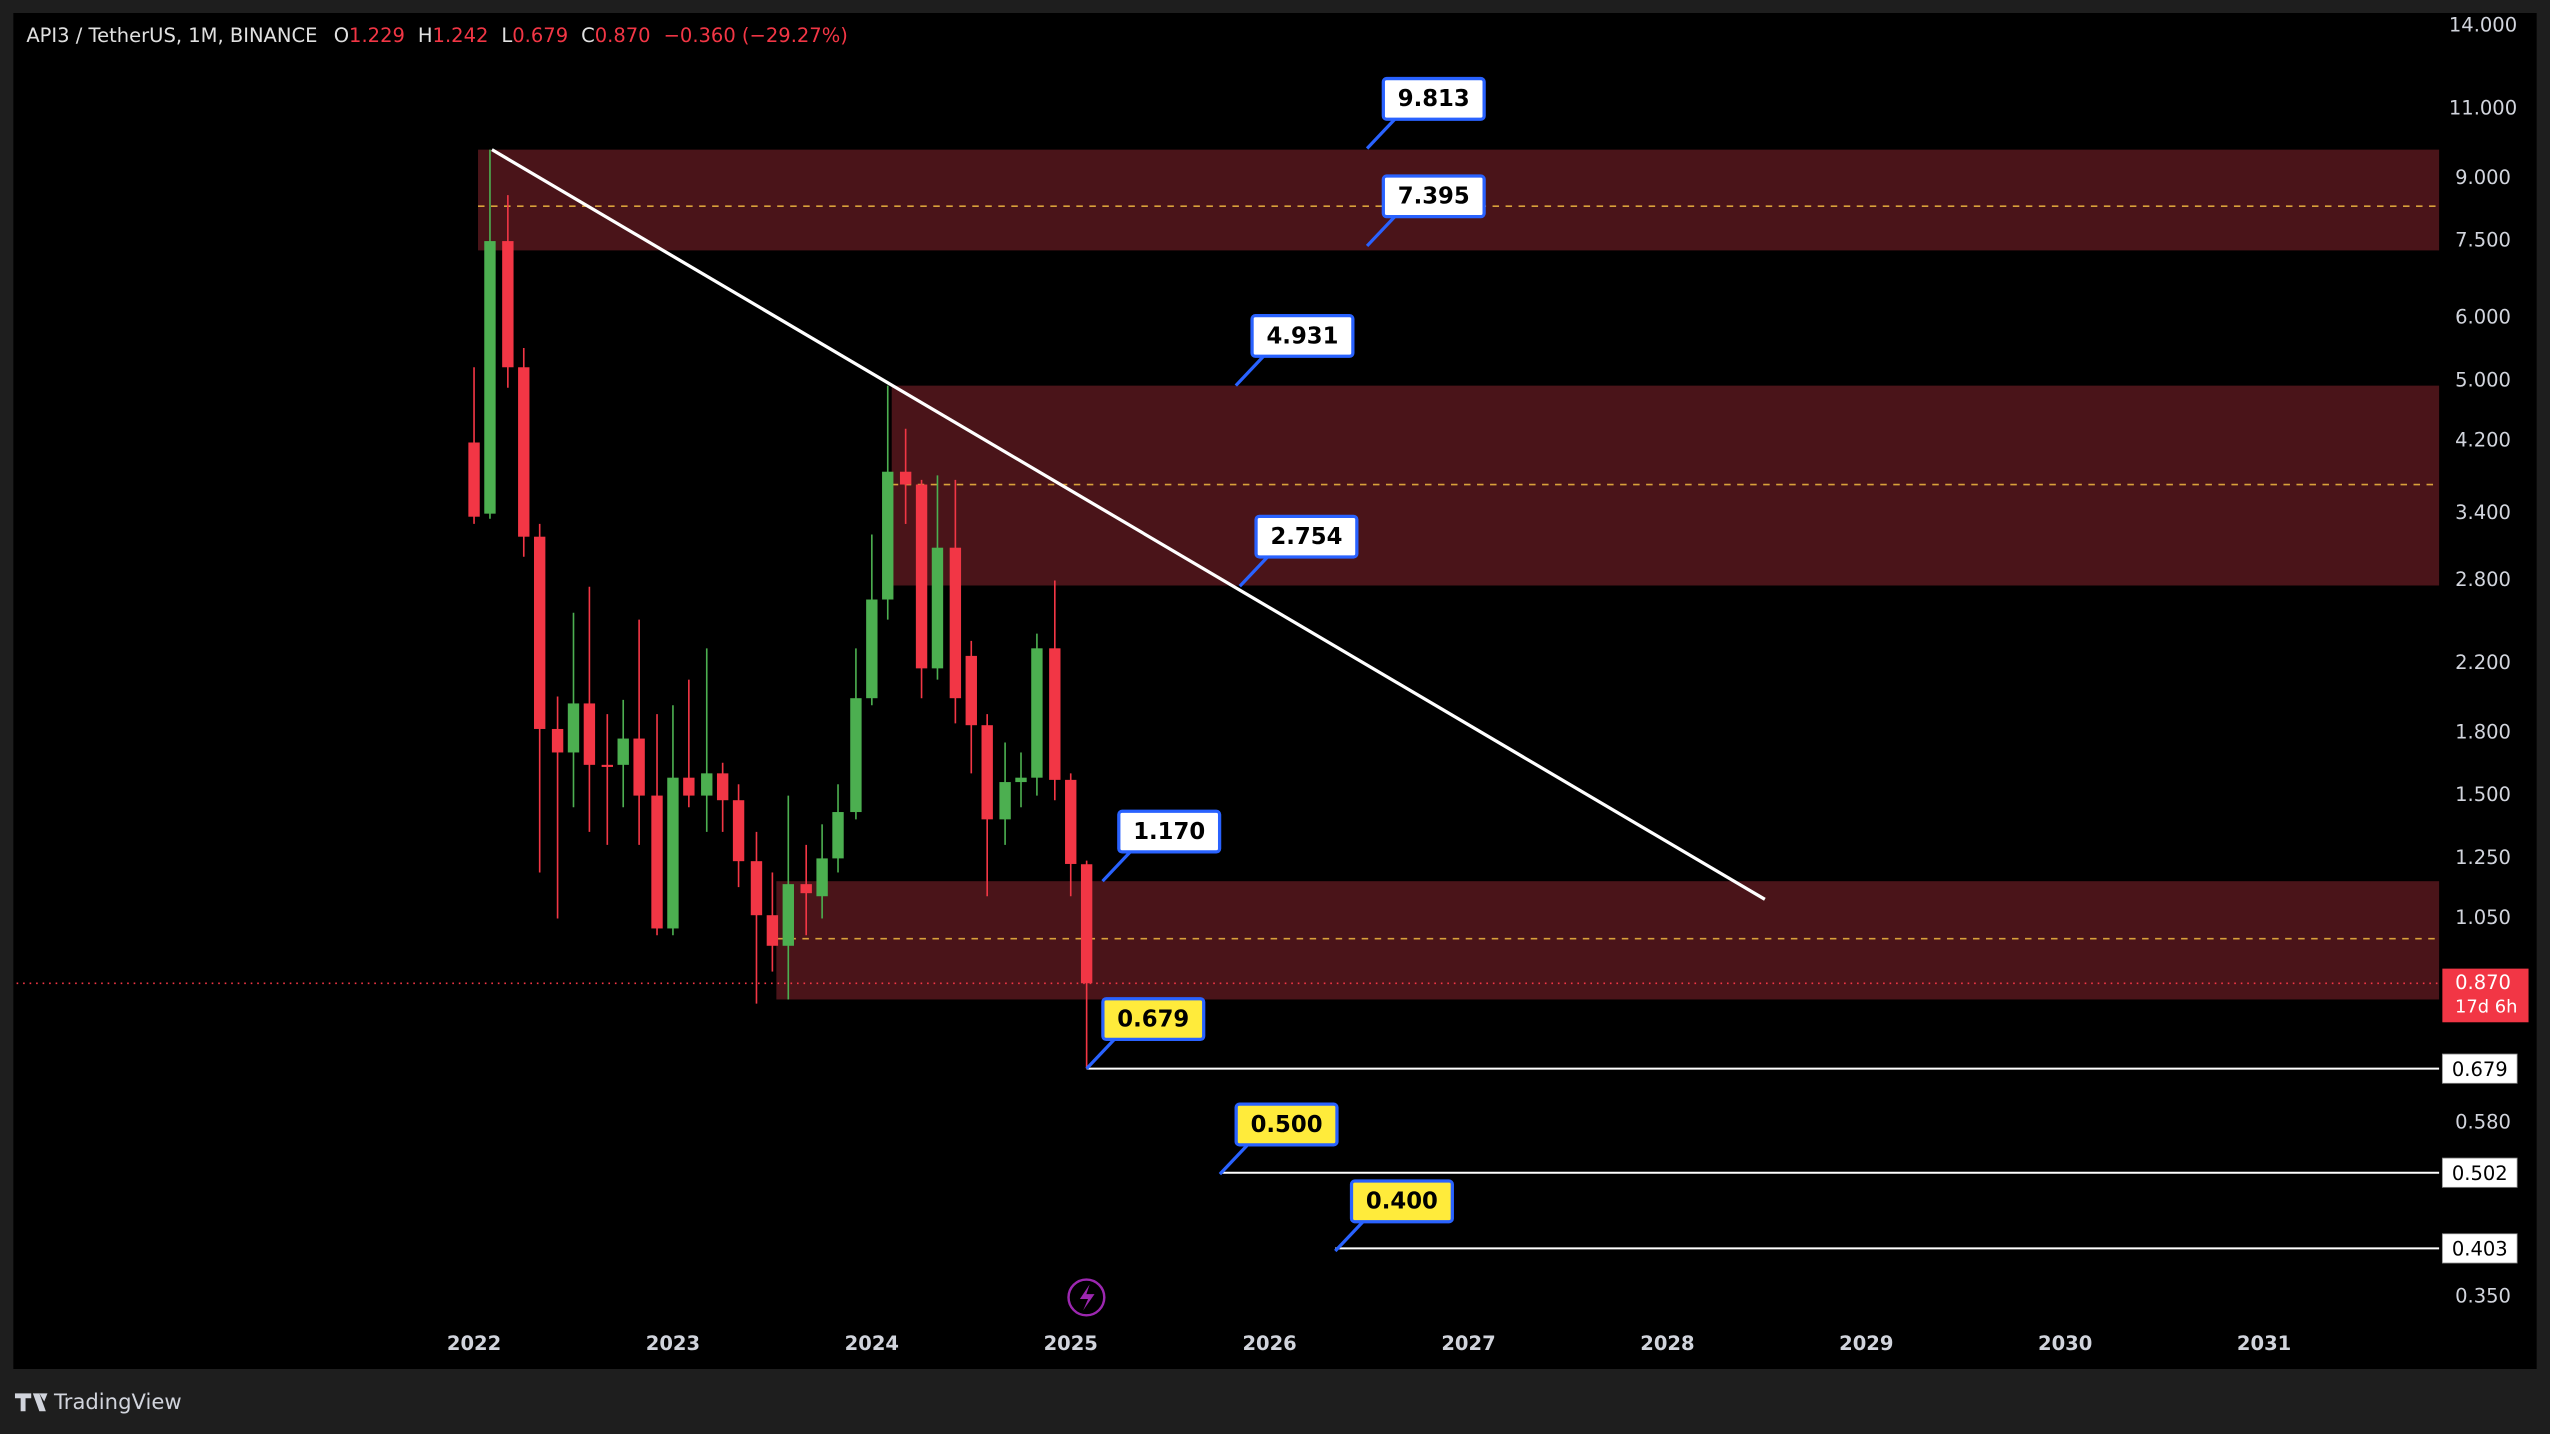  I want to click on logo: TradingView, so click(98, 1401).